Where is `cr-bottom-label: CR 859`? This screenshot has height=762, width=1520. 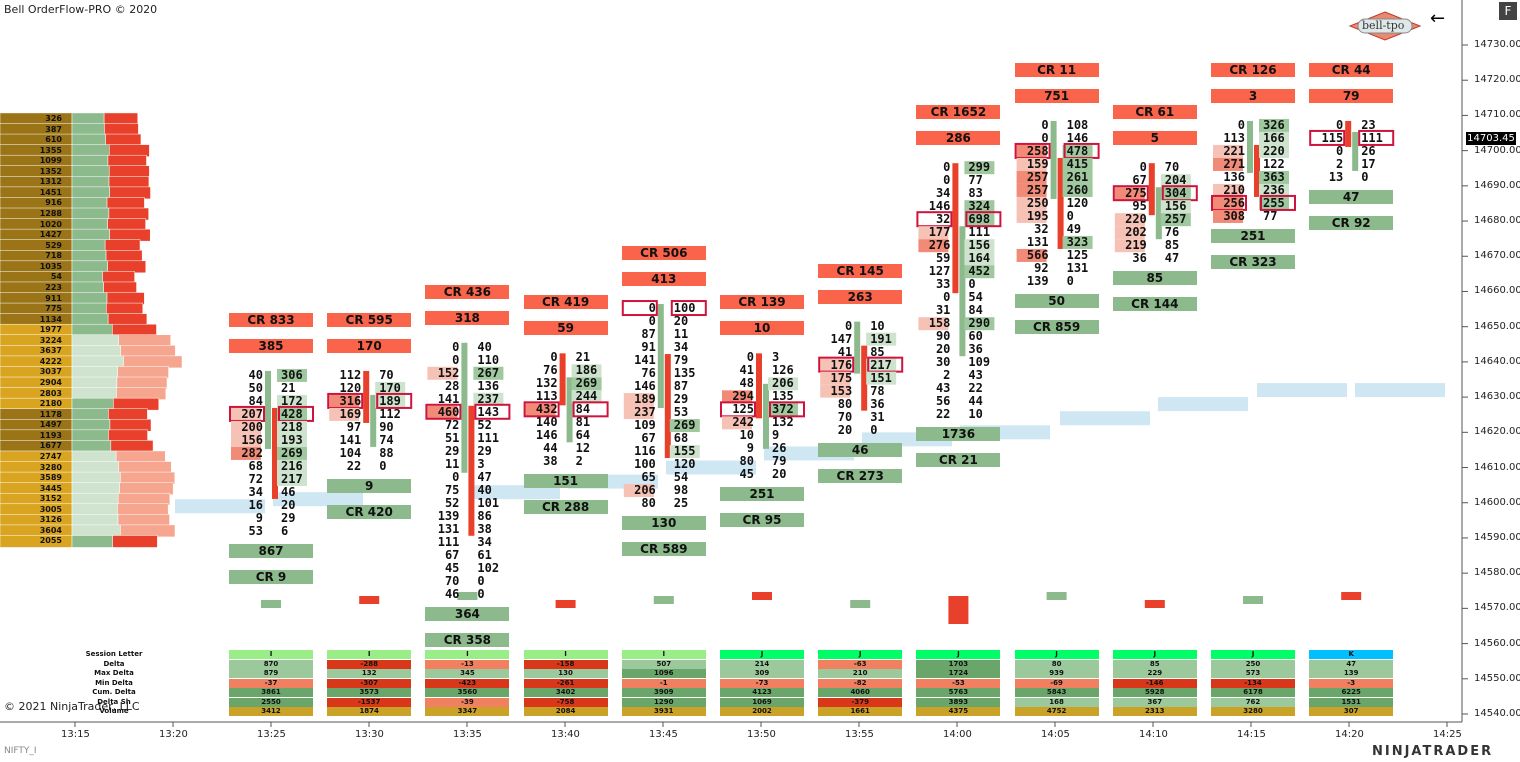
cr-bottom-label: CR 859 is located at coordinates (1056, 326).